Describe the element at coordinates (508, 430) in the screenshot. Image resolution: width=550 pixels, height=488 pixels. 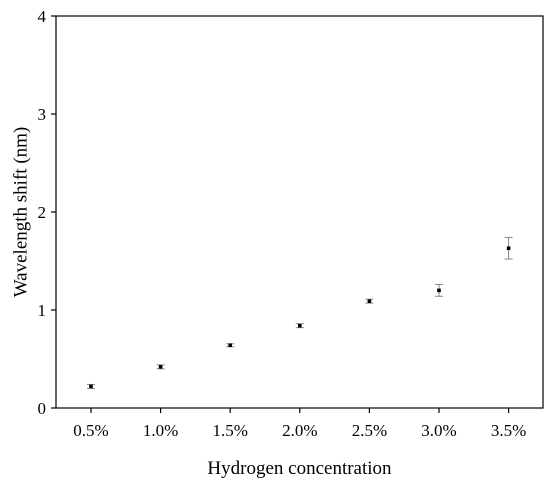
I see `x-tick-label: 3.5%` at that location.